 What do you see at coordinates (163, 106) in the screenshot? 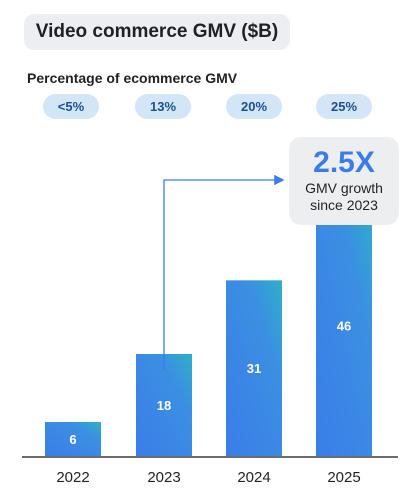
I see `pct-pill-2023: 13%` at bounding box center [163, 106].